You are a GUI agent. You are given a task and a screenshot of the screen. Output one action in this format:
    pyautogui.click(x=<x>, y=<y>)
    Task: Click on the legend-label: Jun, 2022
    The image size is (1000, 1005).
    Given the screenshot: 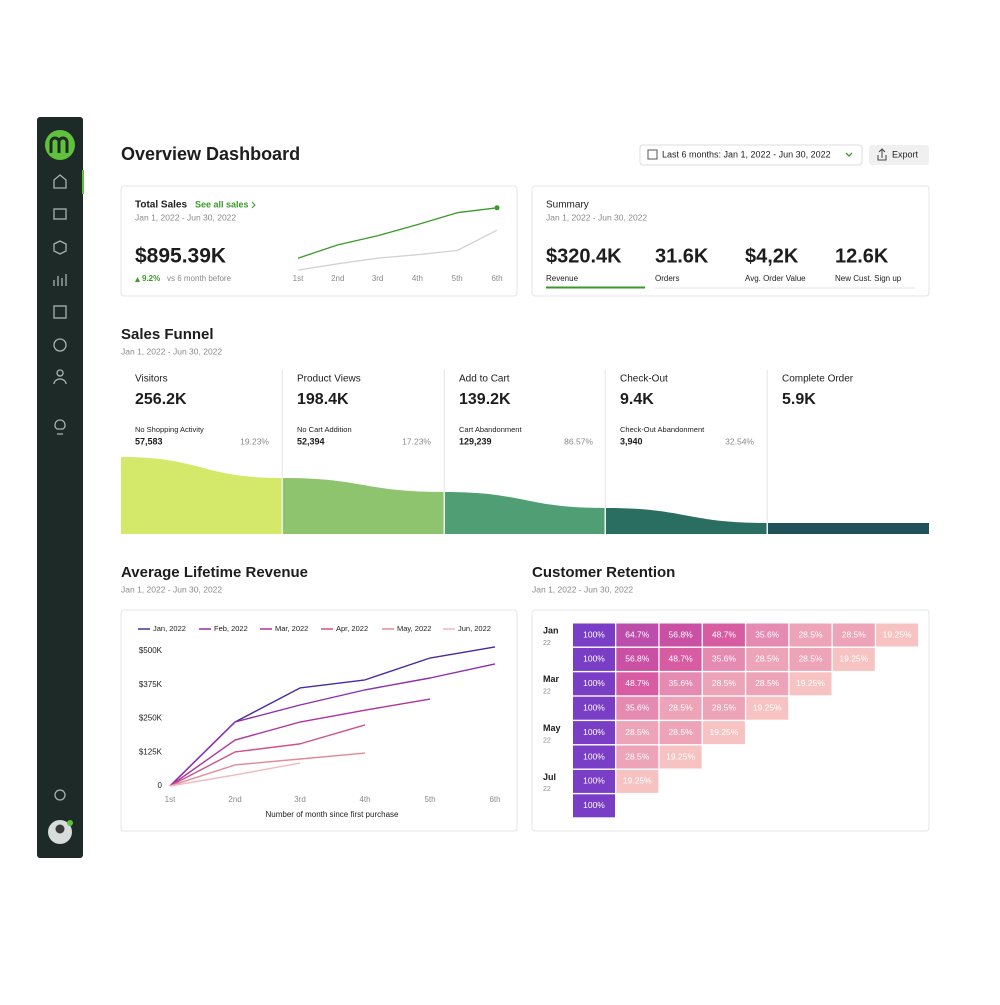 What is the action you would take?
    pyautogui.click(x=474, y=628)
    